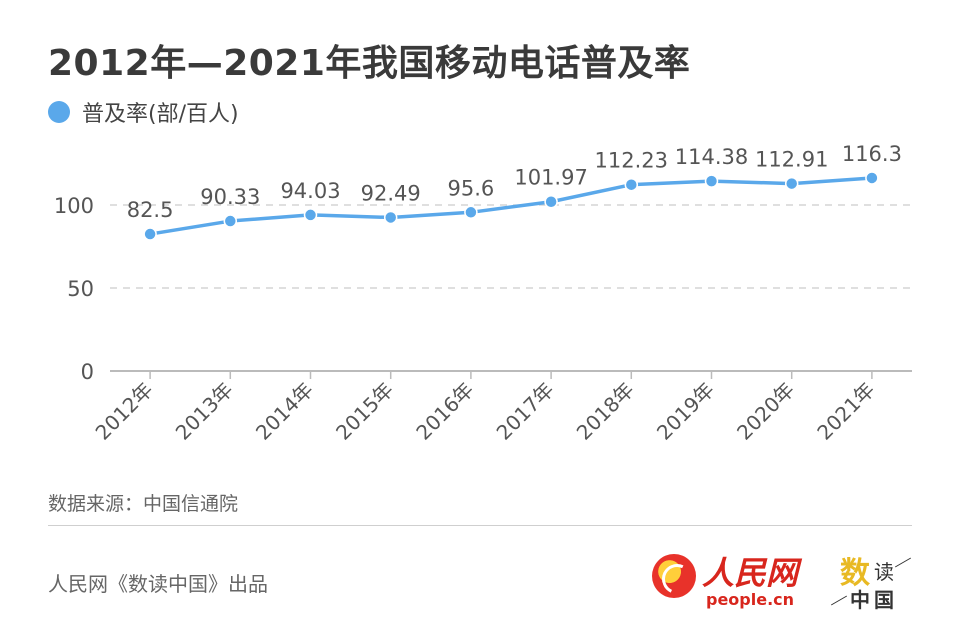 The width and height of the screenshot is (960, 640). Describe the element at coordinates (204, 411) in the screenshot. I see `x-tick-label: 2013年` at that location.